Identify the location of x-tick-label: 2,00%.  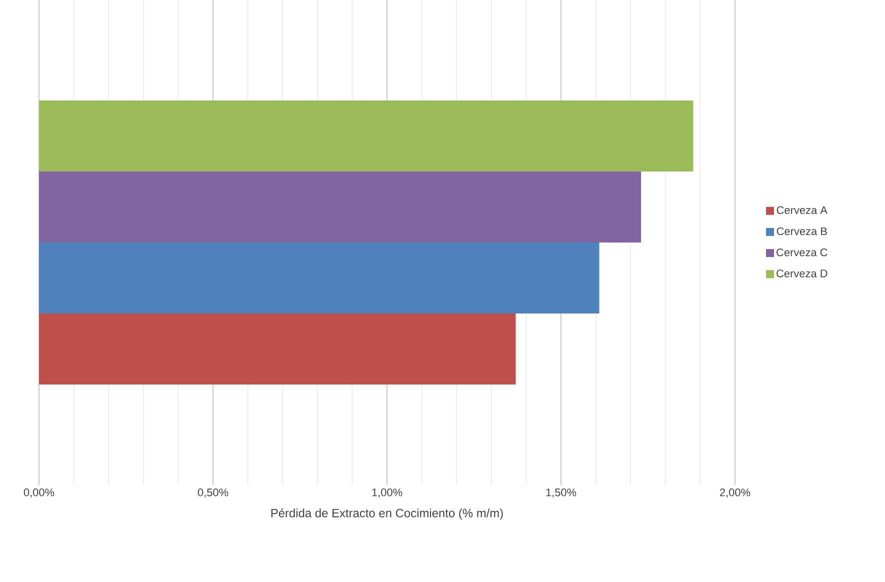
(735, 493).